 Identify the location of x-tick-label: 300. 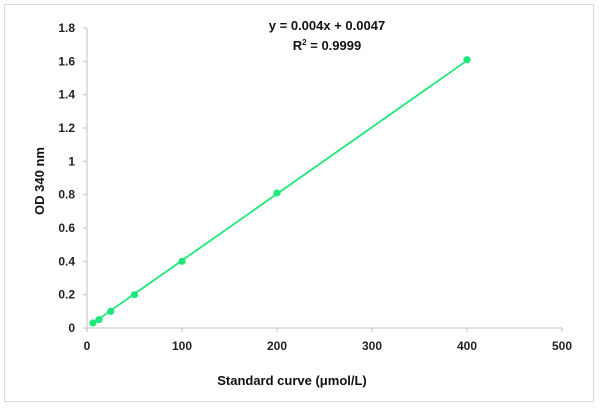
(372, 346).